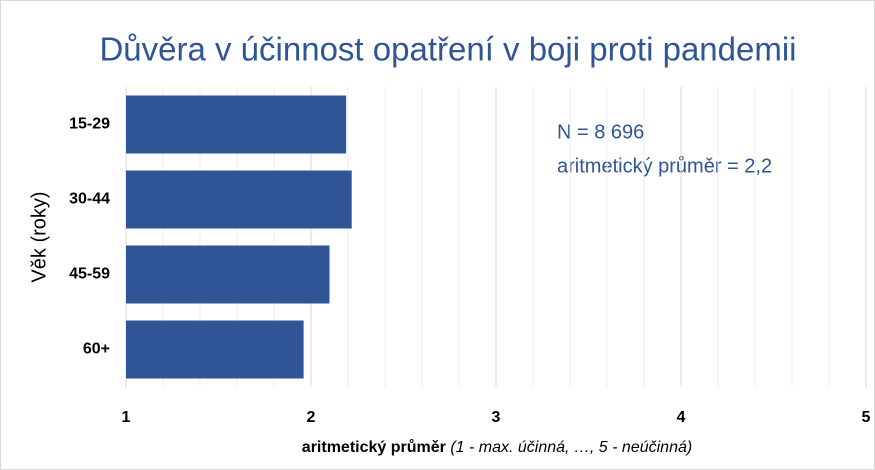 This screenshot has height=470, width=875. Describe the element at coordinates (681, 417) in the screenshot. I see `x-tick-label: 4` at that location.